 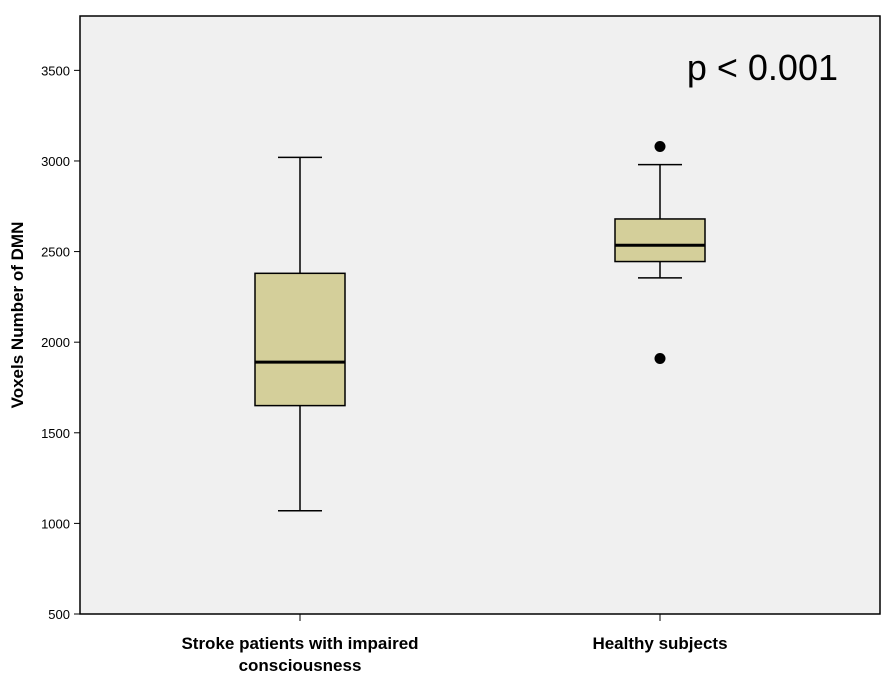 I want to click on y-tick-label: 2000, so click(x=55, y=342).